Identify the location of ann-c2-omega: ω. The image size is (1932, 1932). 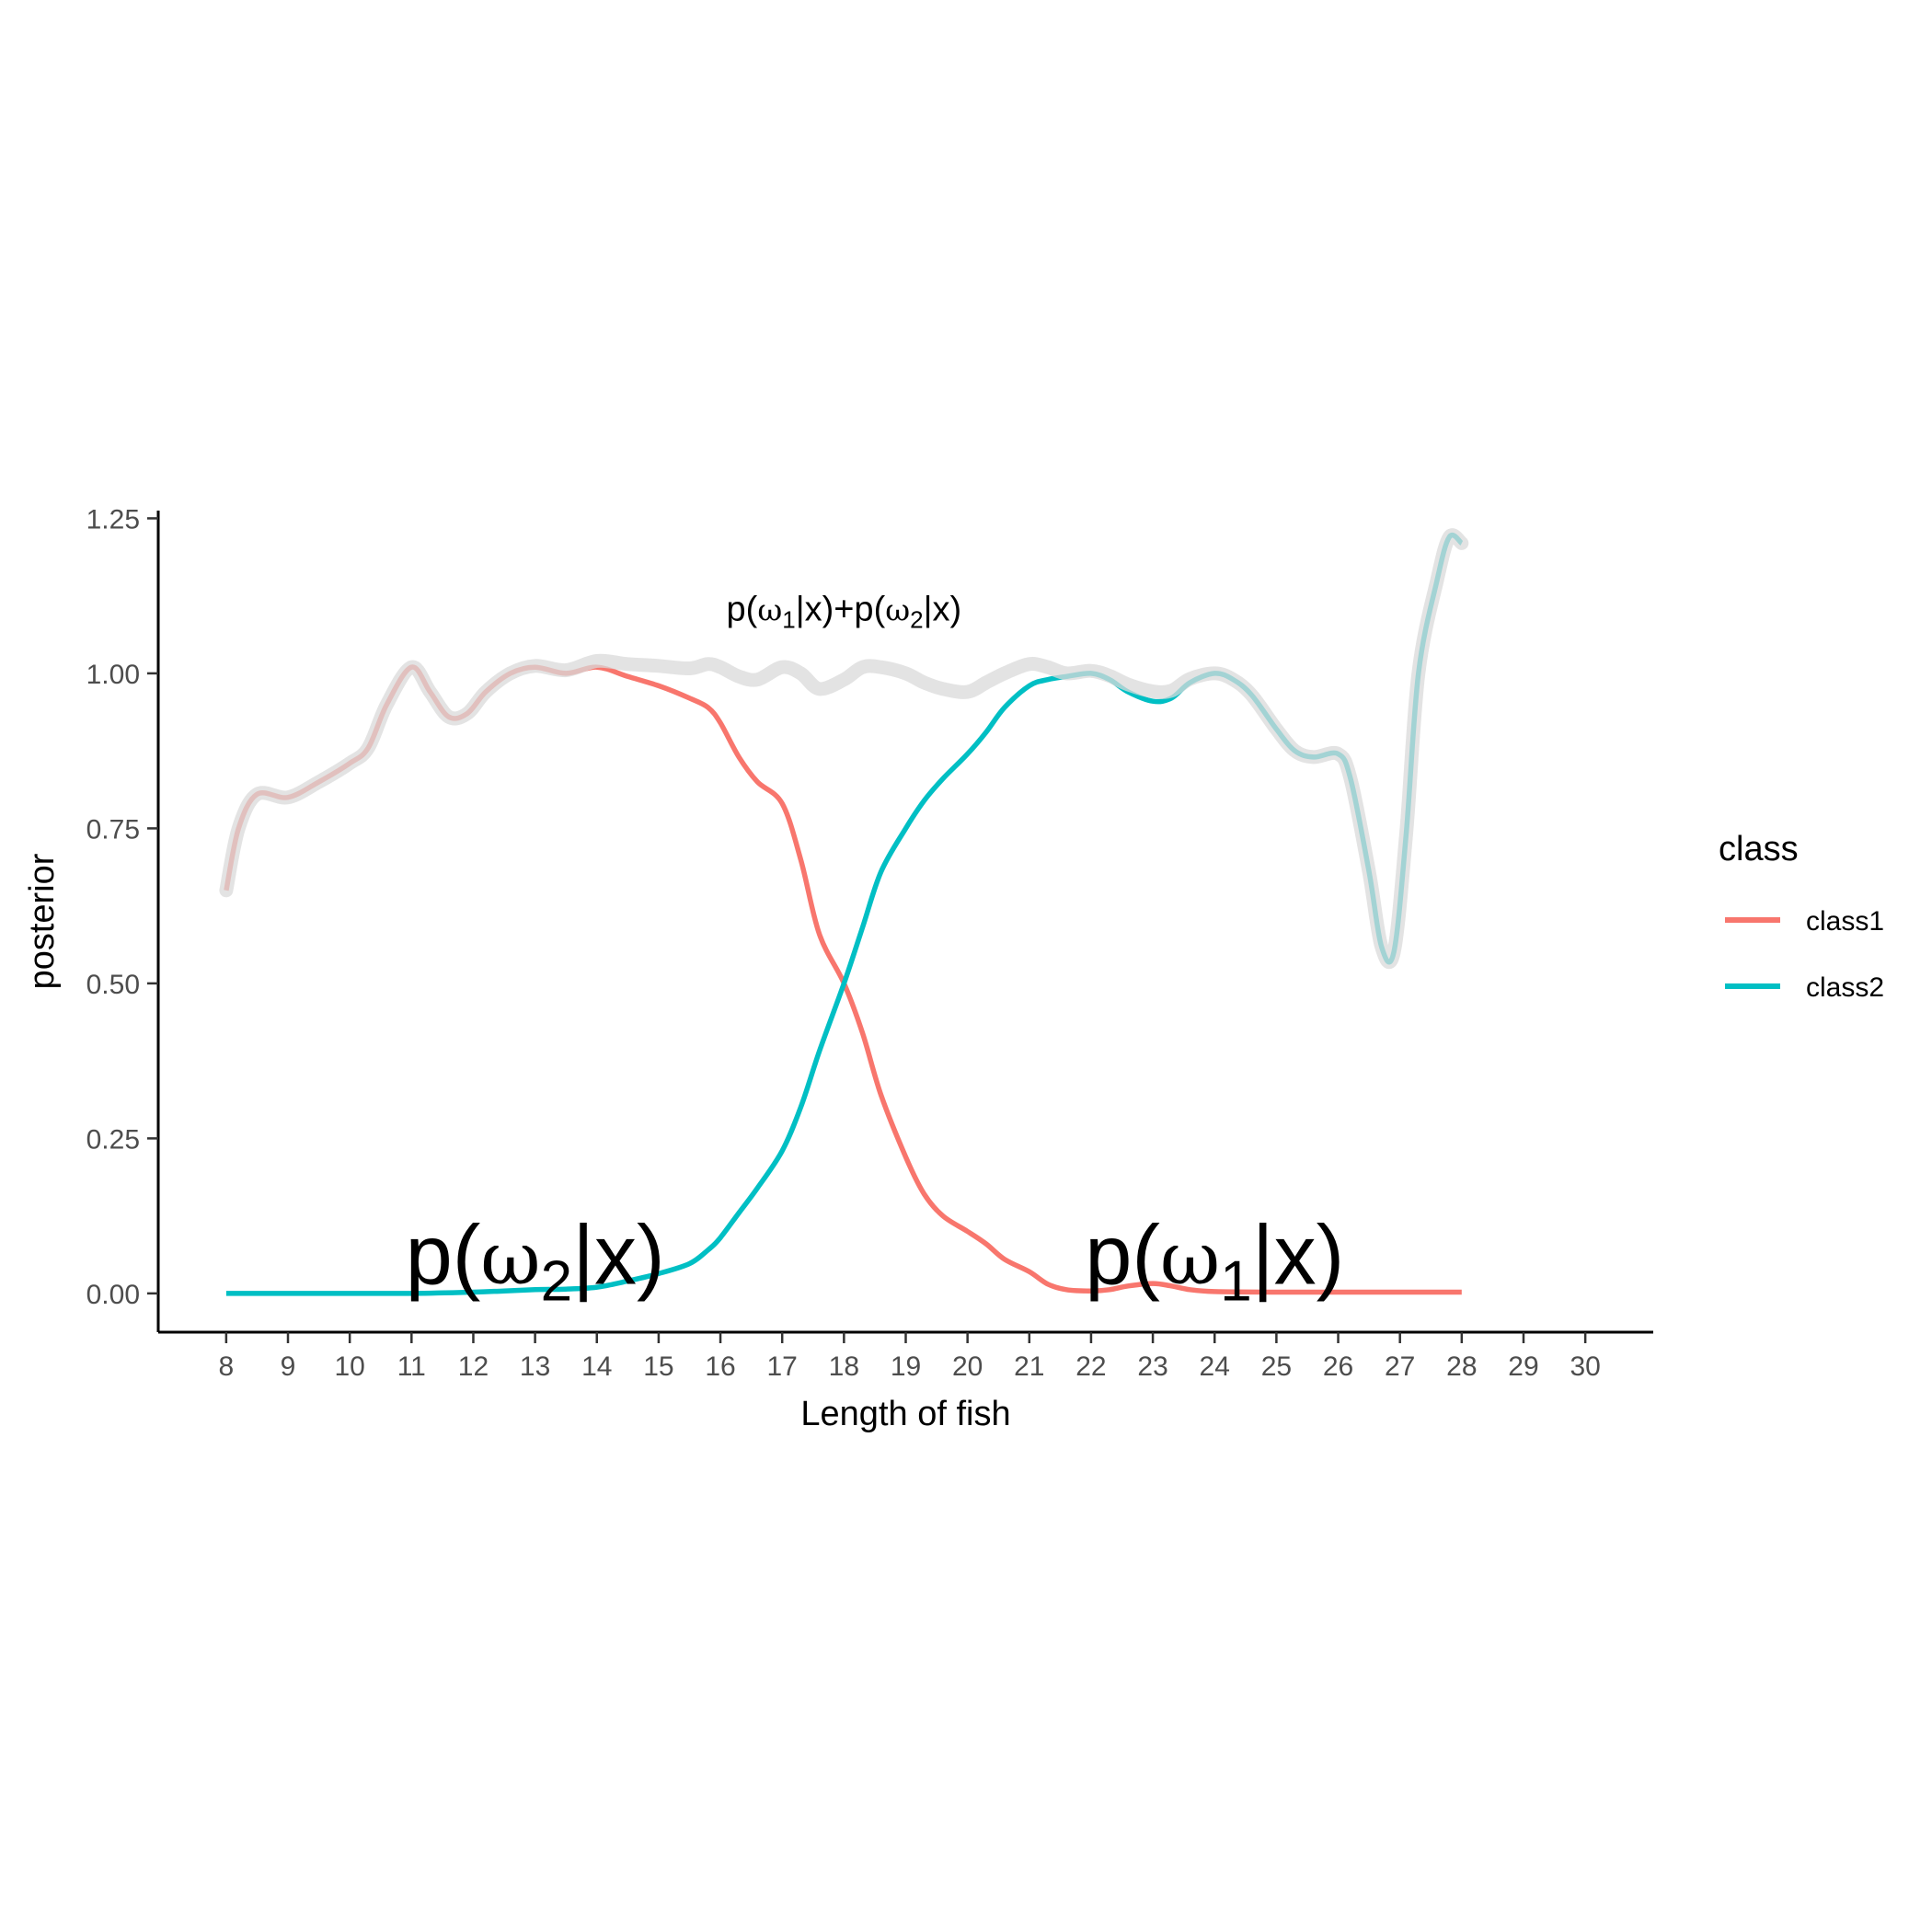
(510, 1258).